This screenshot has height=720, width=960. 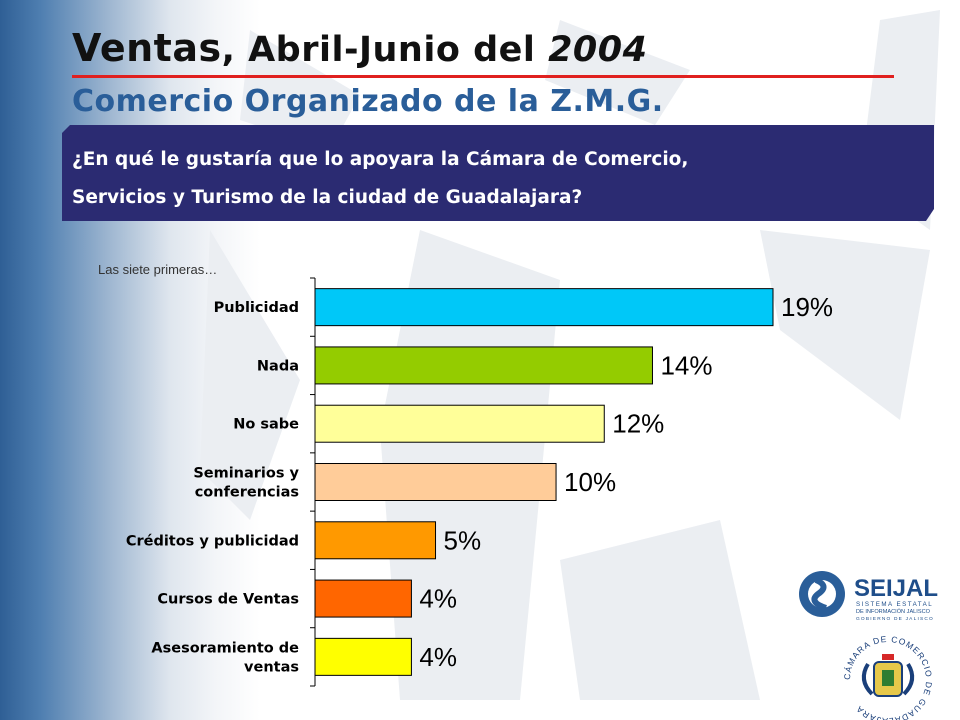 What do you see at coordinates (686, 365) in the screenshot?
I see `data-label: 14%` at bounding box center [686, 365].